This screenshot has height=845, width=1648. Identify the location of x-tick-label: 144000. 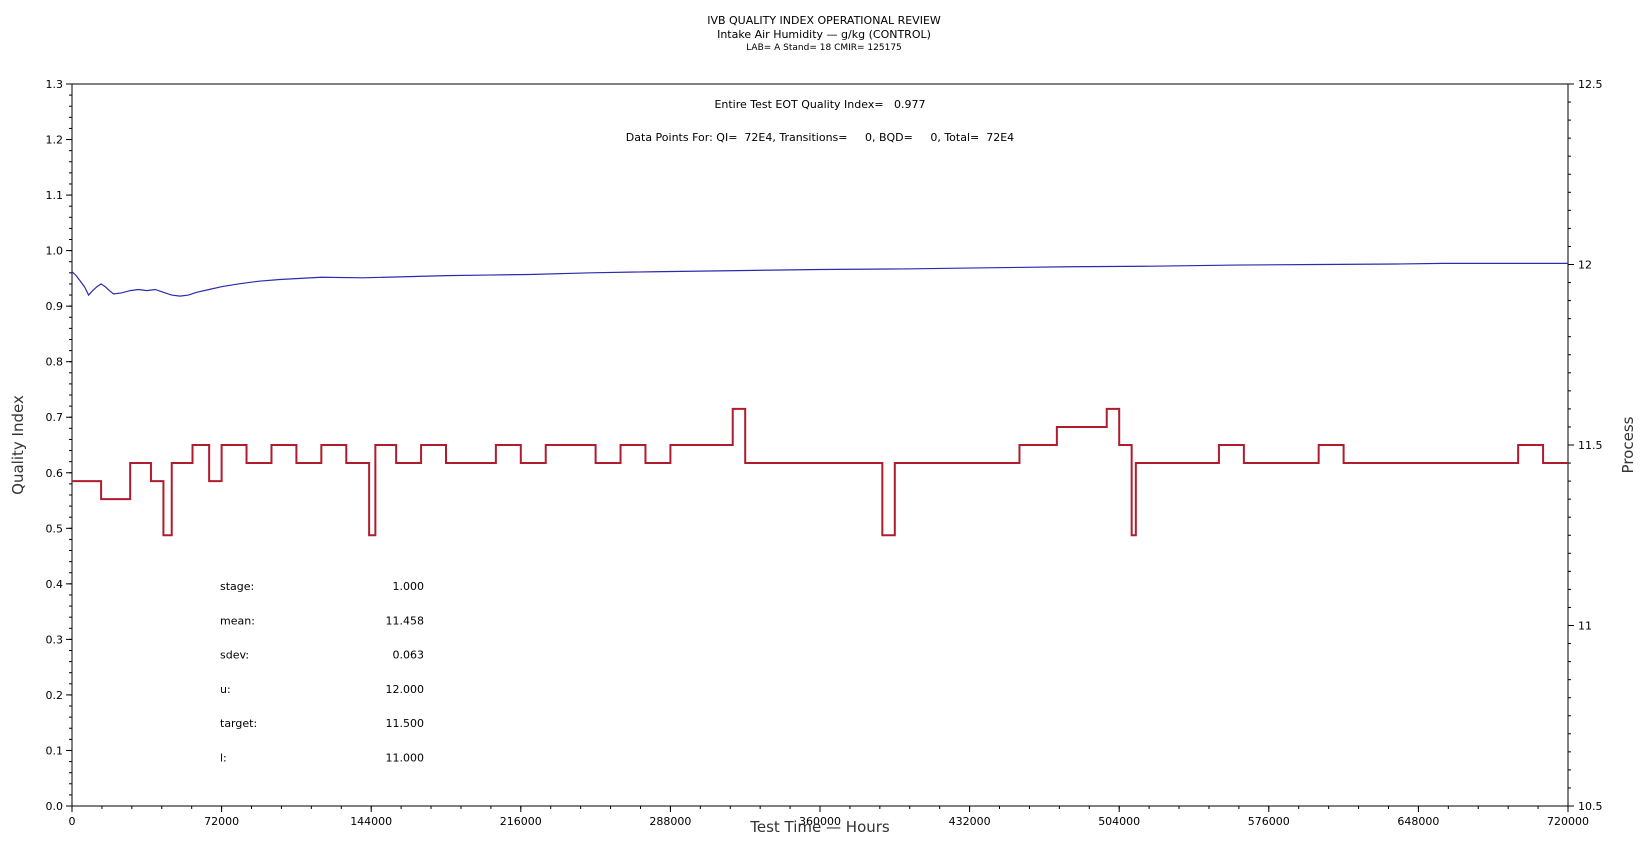
(371, 821).